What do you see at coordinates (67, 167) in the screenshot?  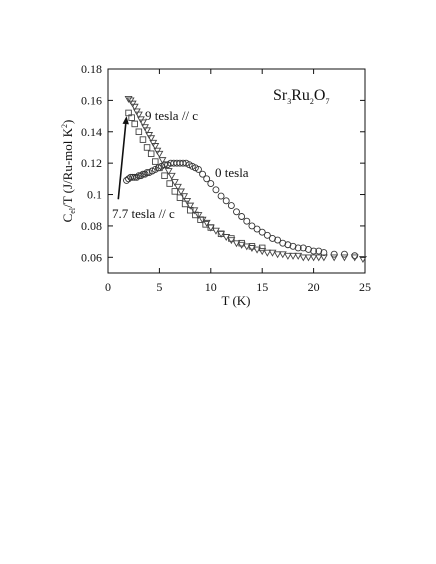 I see `y-axis-label-rest: /T (J/Ru-mol K` at bounding box center [67, 167].